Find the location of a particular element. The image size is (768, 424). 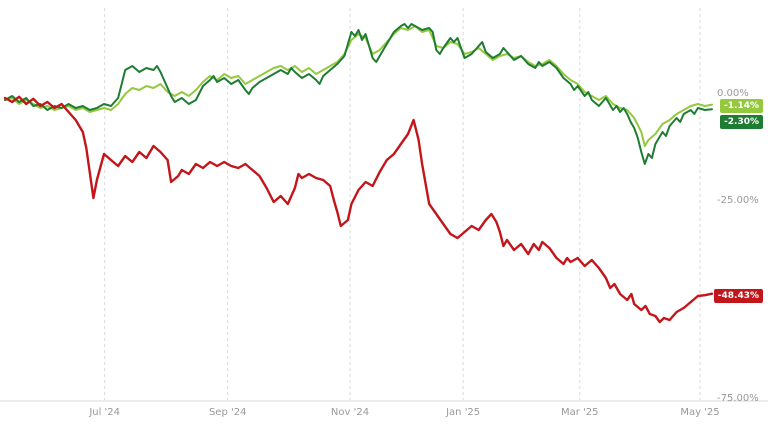

y-axis-label: -75.00% is located at coordinates (738, 398).